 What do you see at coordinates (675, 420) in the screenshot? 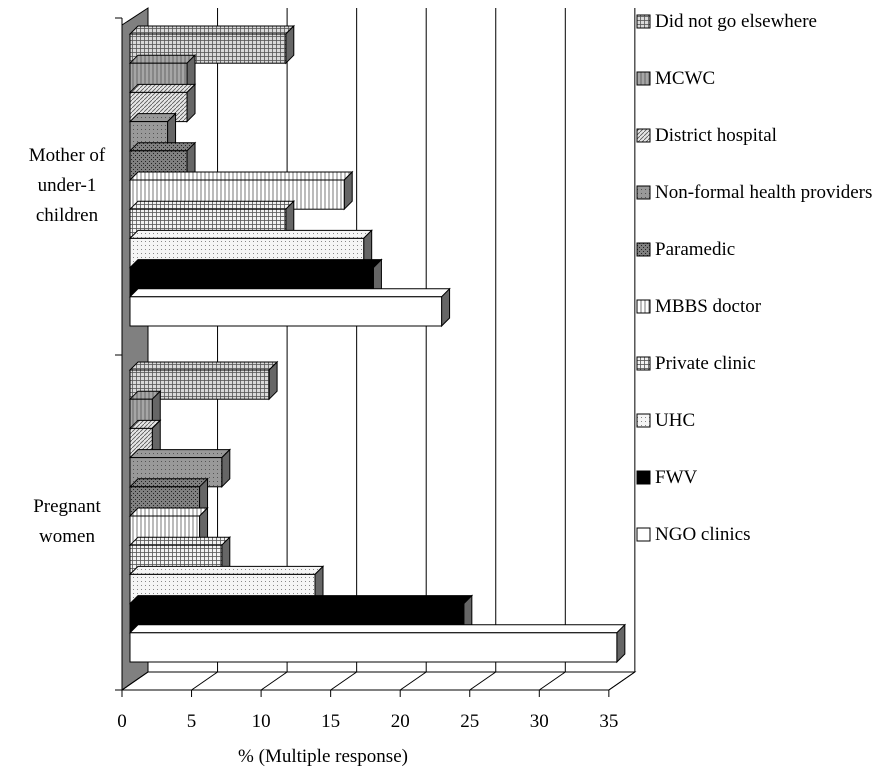
I see `legend-label: UHC` at bounding box center [675, 420].